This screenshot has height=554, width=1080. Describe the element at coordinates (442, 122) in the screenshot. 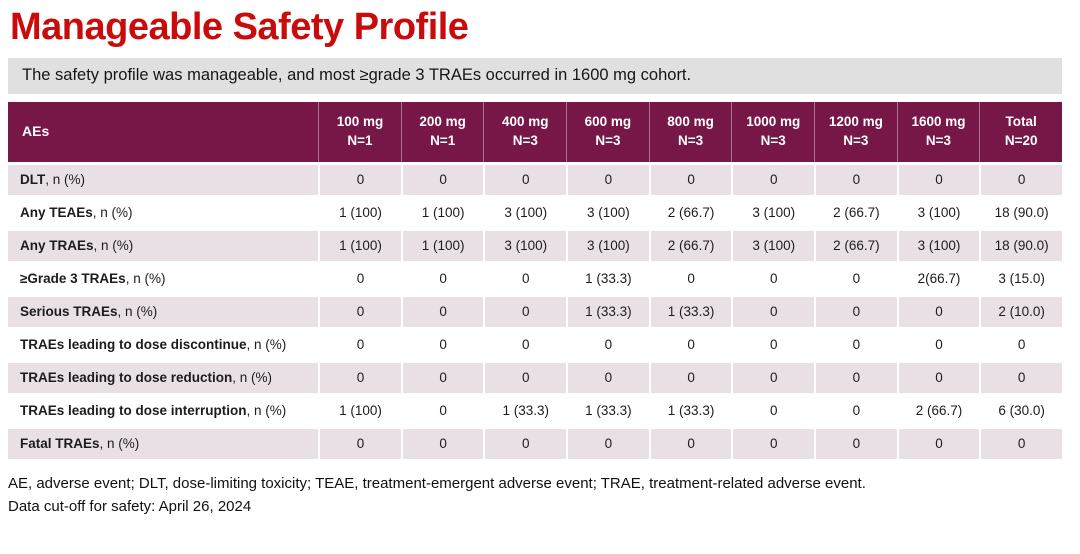

I see `dose-label: 200 mg` at that location.